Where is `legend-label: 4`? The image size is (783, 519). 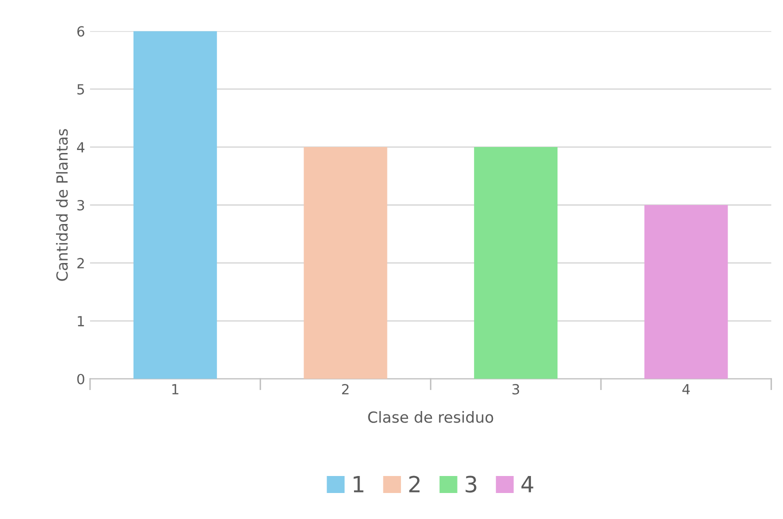 legend-label: 4 is located at coordinates (527, 484).